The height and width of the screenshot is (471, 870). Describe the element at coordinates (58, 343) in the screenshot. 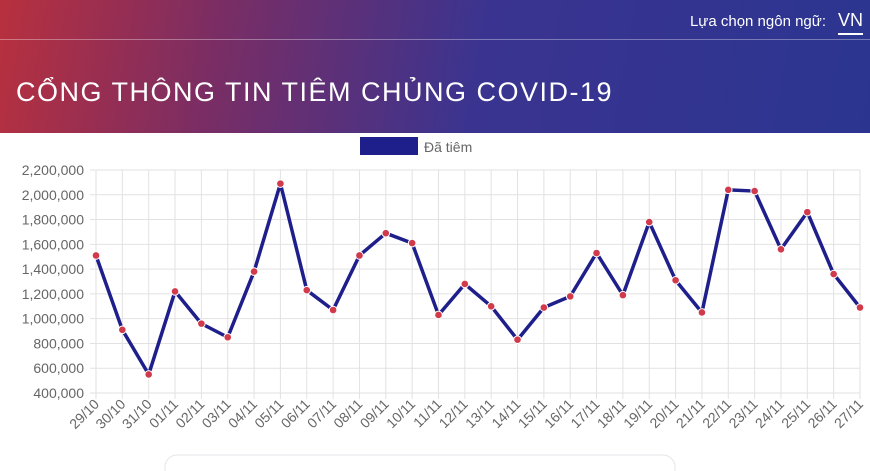

I see `y-tick-label: 800,000` at that location.